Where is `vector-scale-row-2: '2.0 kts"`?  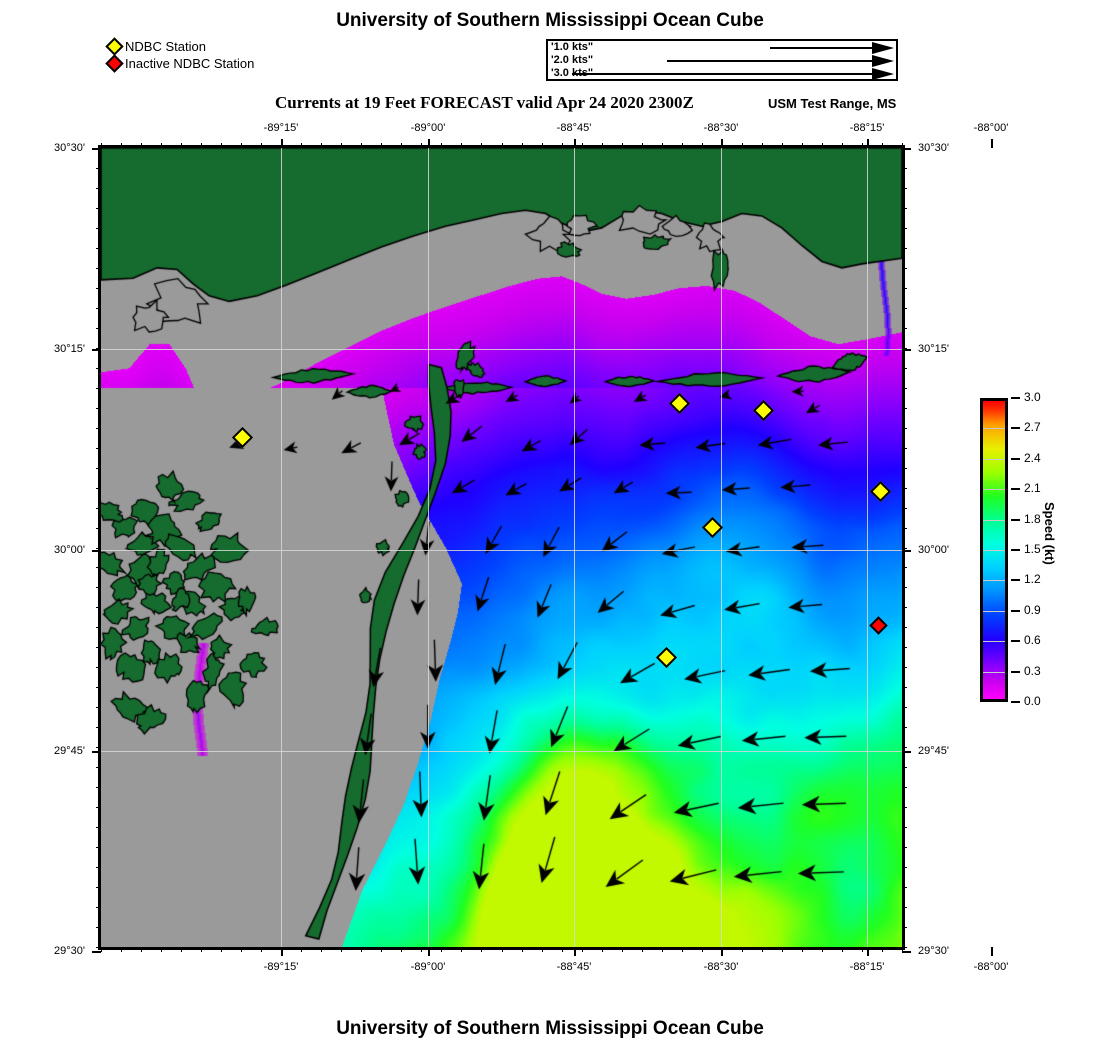 vector-scale-row-2: '2.0 kts" is located at coordinates (722, 60).